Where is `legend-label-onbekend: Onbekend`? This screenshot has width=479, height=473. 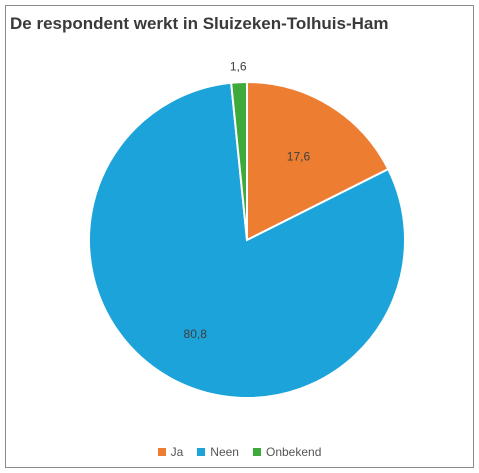
legend-label-onbekend: Onbekend is located at coordinates (293, 452).